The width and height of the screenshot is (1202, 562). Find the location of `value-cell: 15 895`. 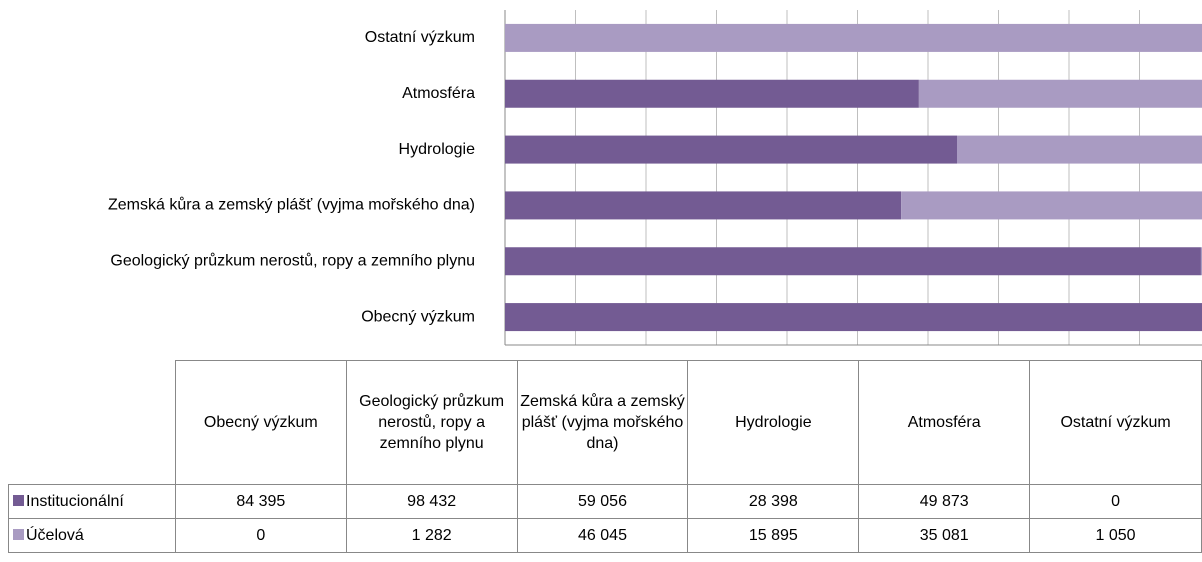

value-cell: 15 895 is located at coordinates (773, 535).